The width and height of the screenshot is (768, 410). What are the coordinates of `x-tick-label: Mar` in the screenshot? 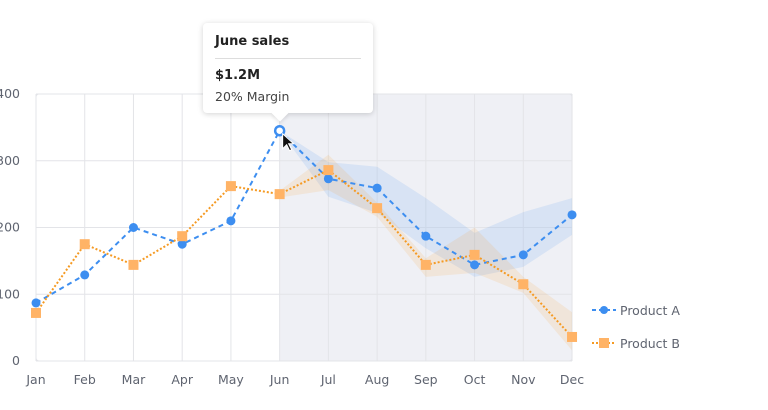 It's located at (134, 379).